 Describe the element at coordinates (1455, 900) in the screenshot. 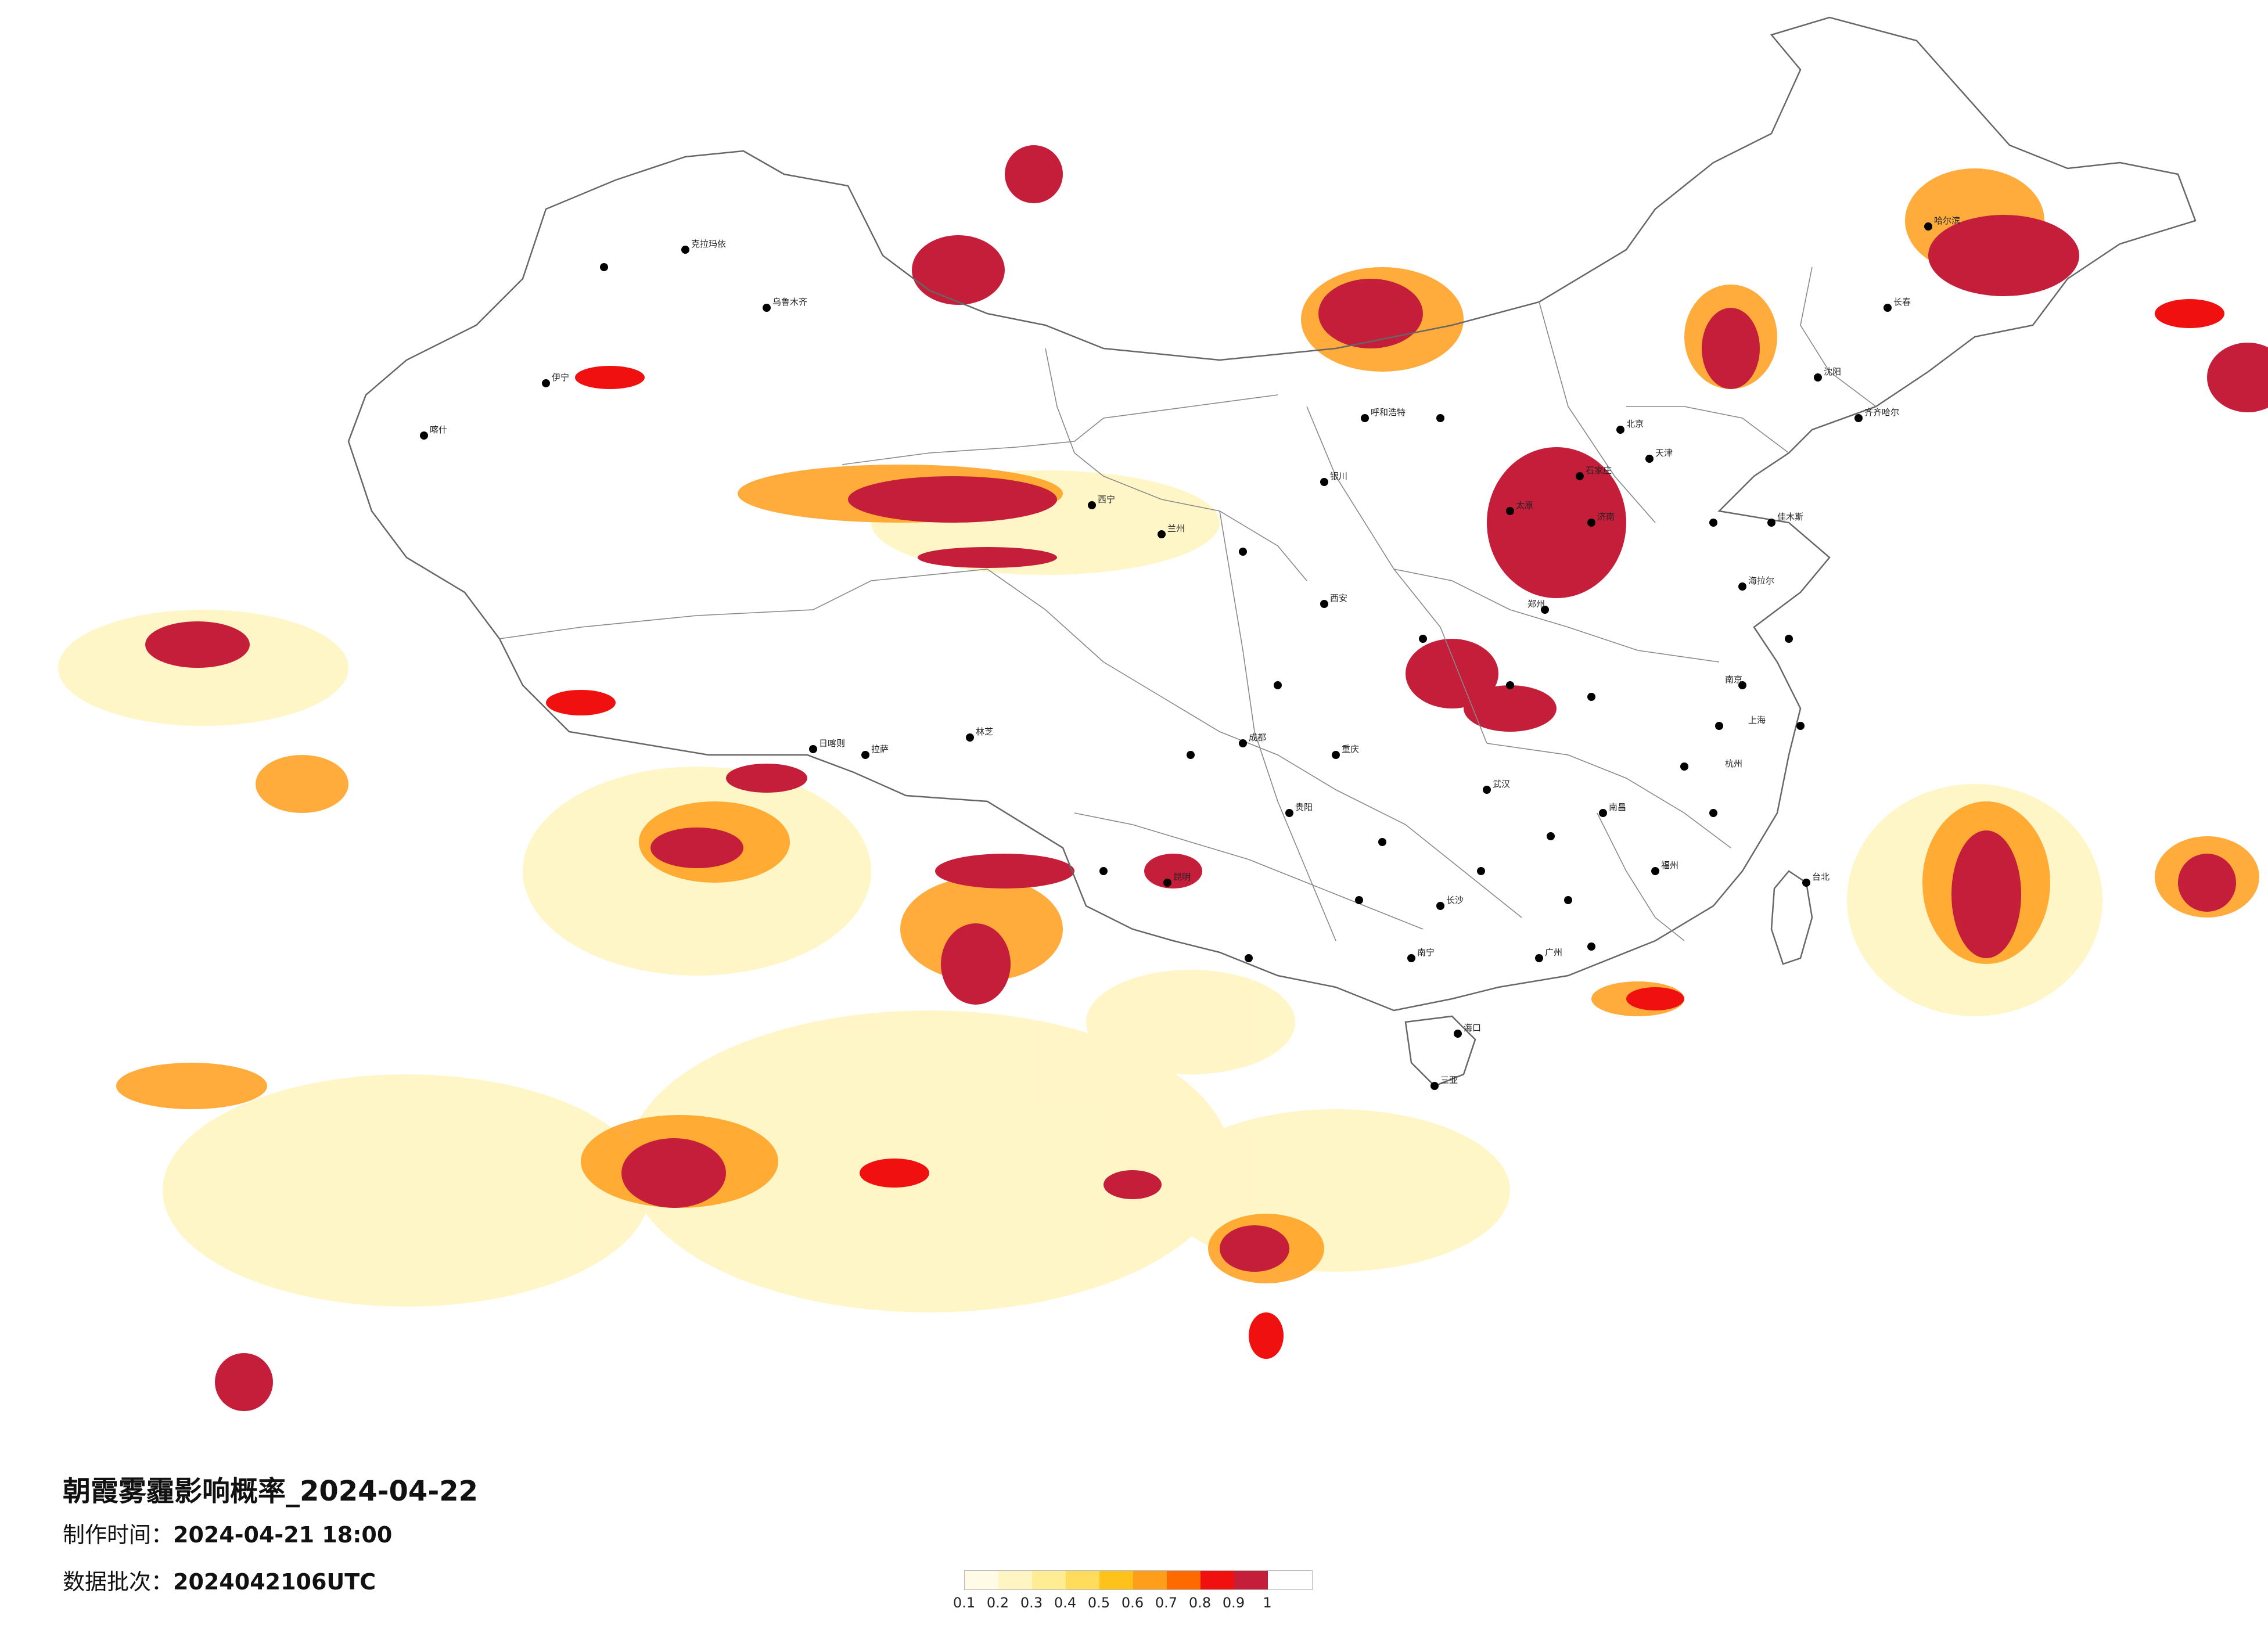

I see `city-label: 长沙` at that location.